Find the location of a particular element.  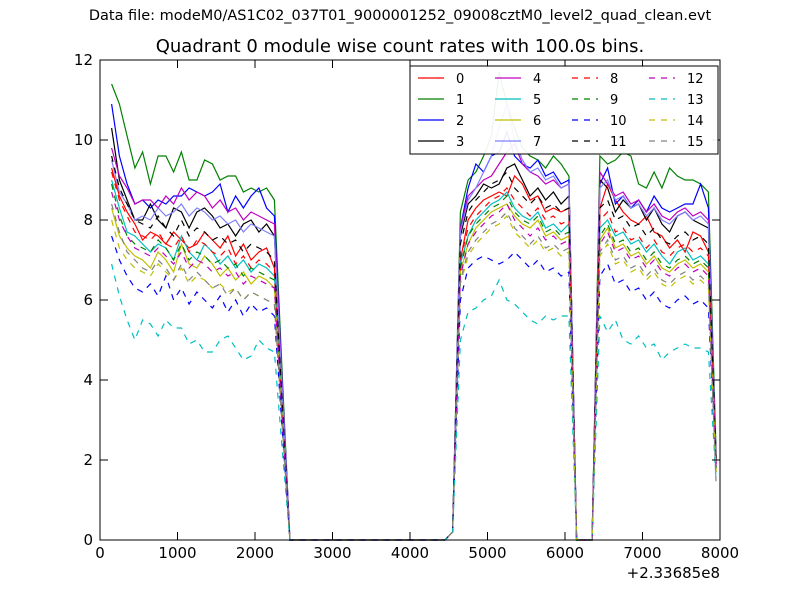

legend-label-11: 11 is located at coordinates (618, 142).